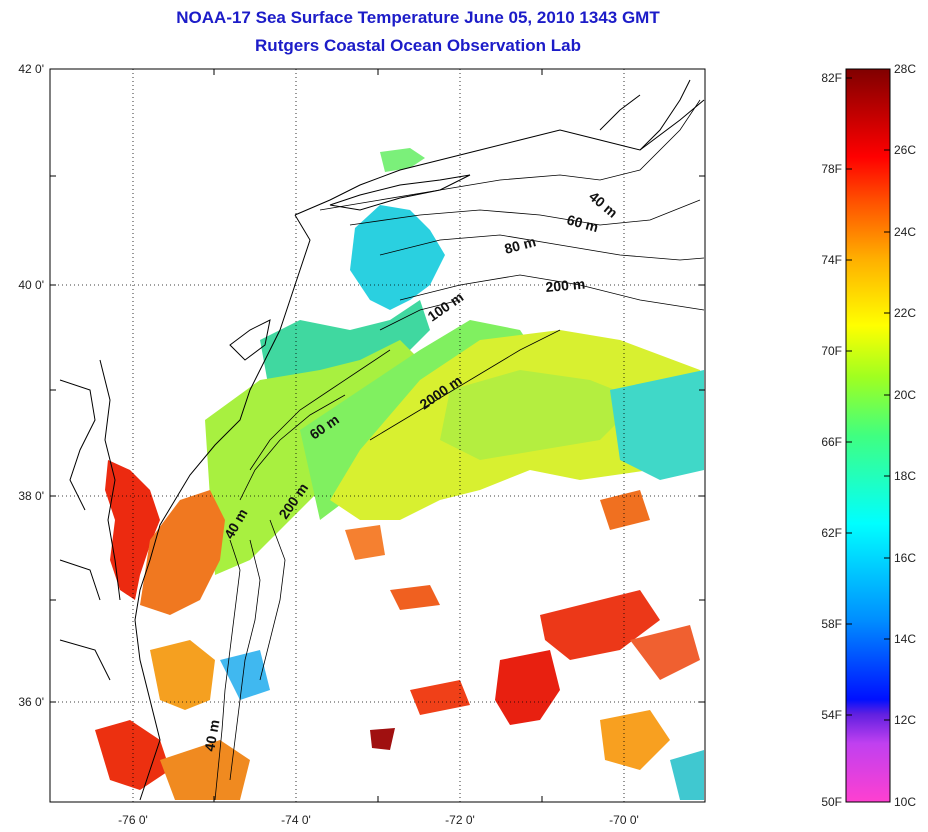 This screenshot has height=832, width=928. I want to click on isobath-200m-n, so click(552, 292).